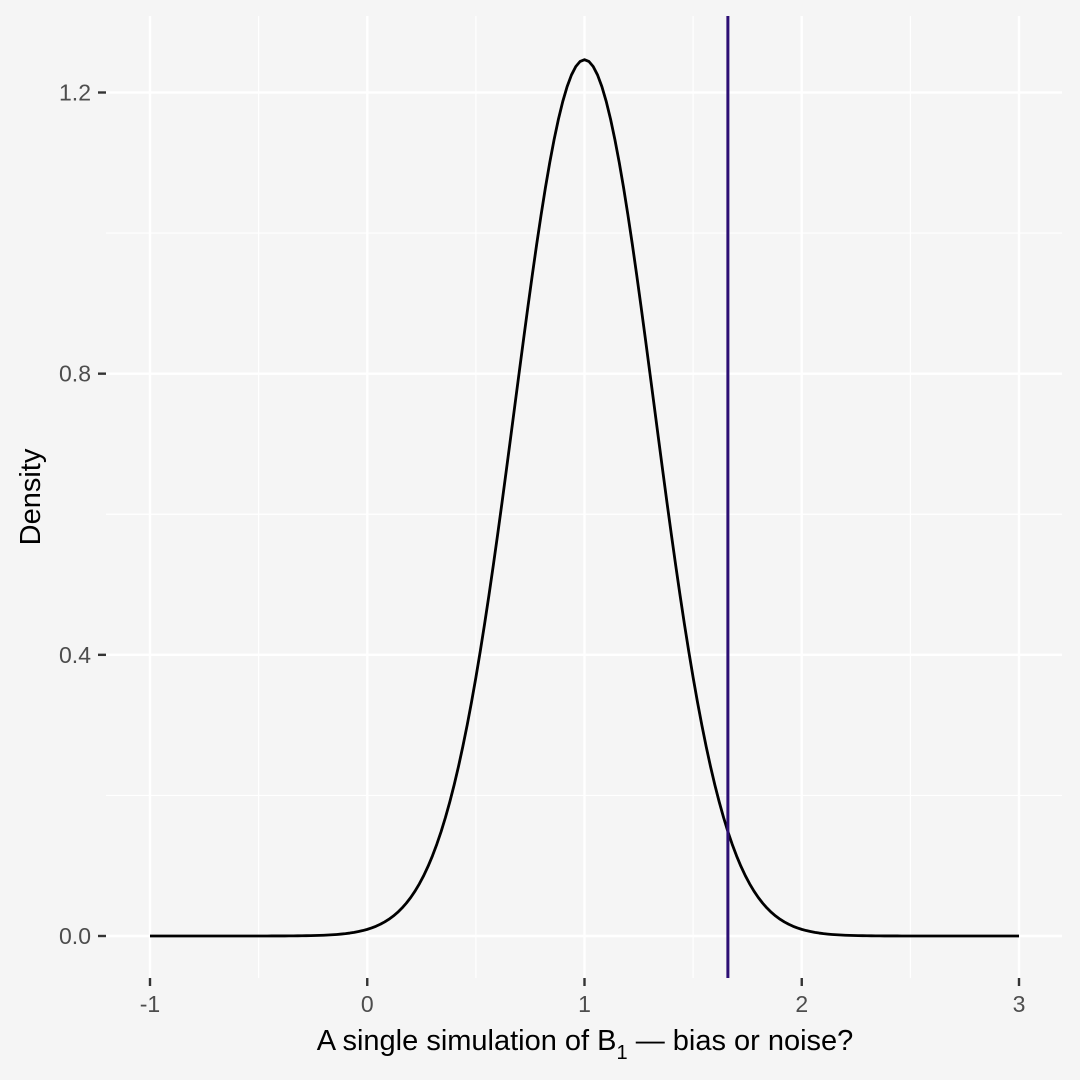  I want to click on x-axis-title-subscript: 1, so click(622, 1053).